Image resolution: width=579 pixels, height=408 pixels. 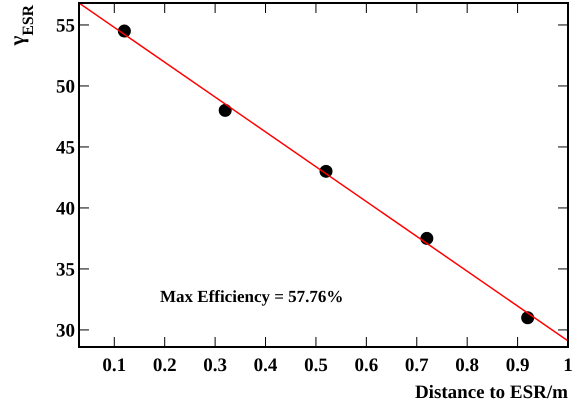 What do you see at coordinates (65, 270) in the screenshot?
I see `y-tick-label: 35` at bounding box center [65, 270].